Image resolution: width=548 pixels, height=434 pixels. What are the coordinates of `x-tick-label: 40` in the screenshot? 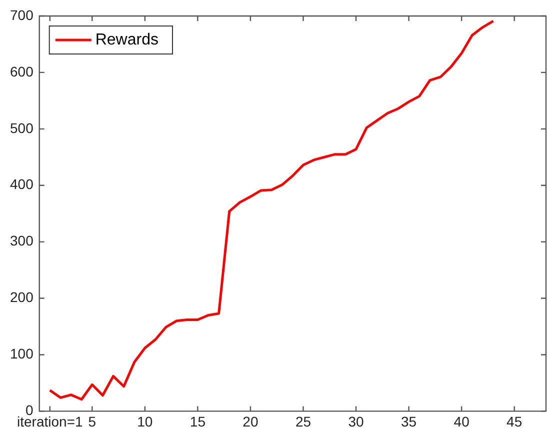 It's located at (462, 421).